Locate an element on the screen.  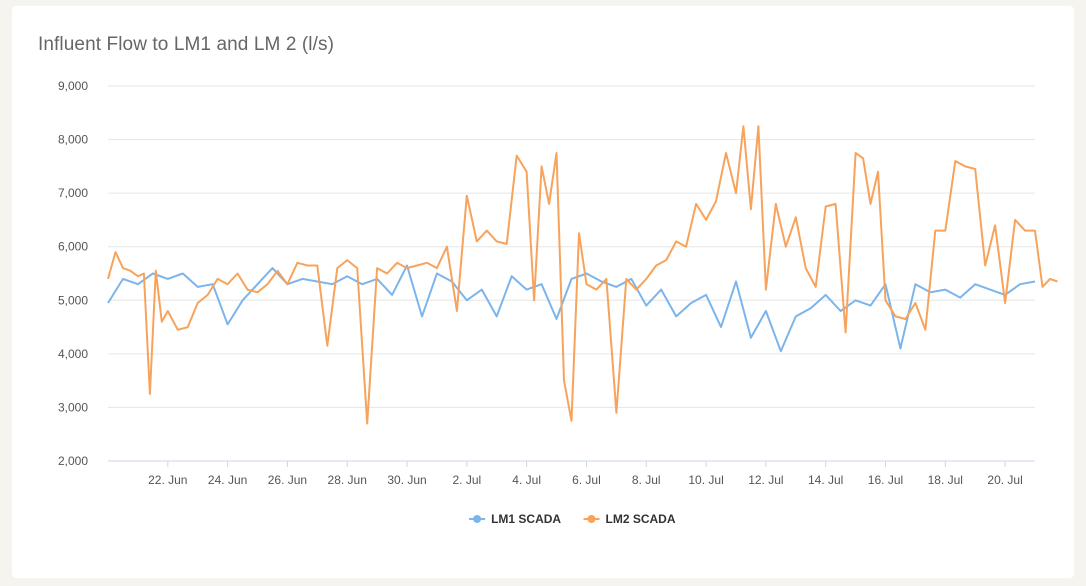
x-tick-label: 14. Jul is located at coordinates (825, 480).